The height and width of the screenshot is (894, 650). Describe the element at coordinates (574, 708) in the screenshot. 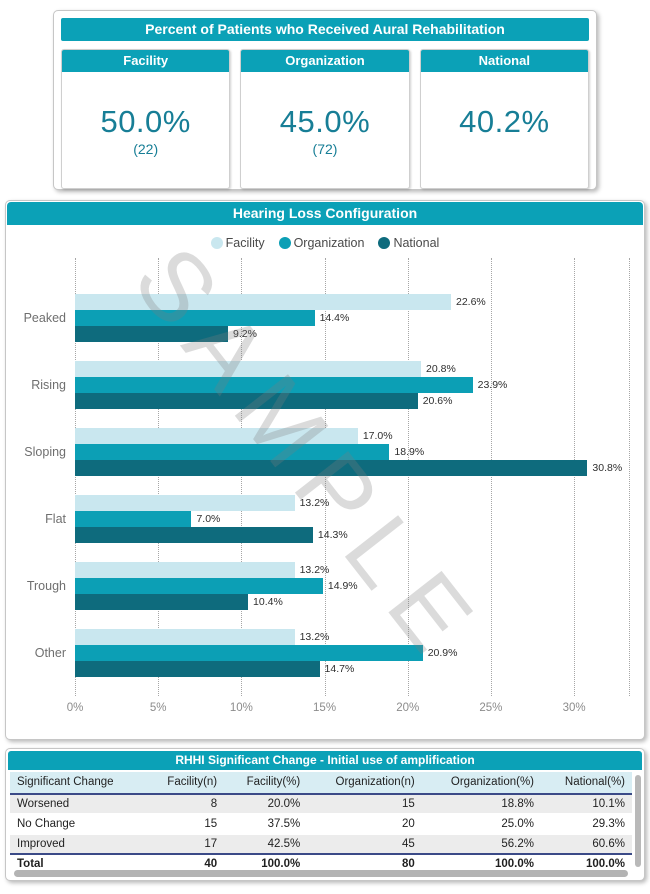

I see `x-tick-label: 30%` at that location.